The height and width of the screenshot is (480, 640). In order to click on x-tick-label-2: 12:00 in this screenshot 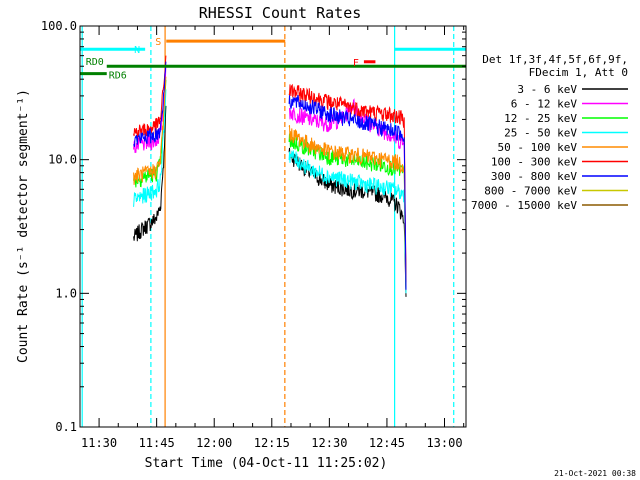, I will do `click(214, 443)`.